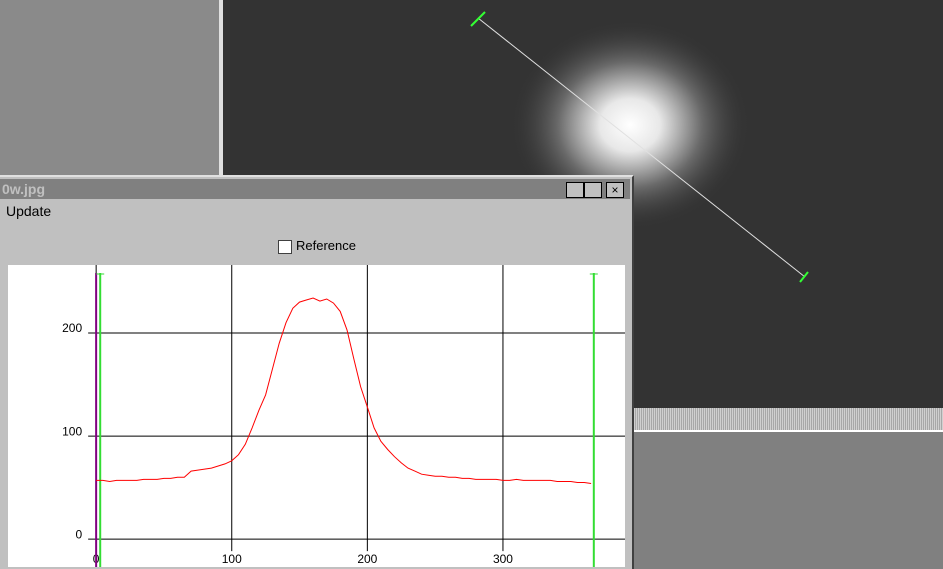 The height and width of the screenshot is (569, 943). Describe the element at coordinates (326, 245) in the screenshot. I see `checkbox-label: Reference` at that location.